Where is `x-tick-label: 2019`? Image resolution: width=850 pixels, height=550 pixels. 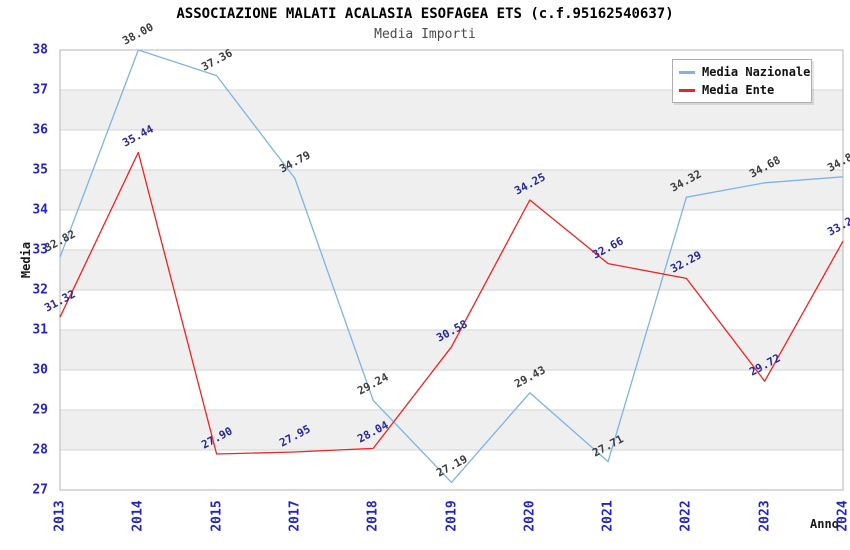 x-tick-label: 2019 is located at coordinates (451, 516).